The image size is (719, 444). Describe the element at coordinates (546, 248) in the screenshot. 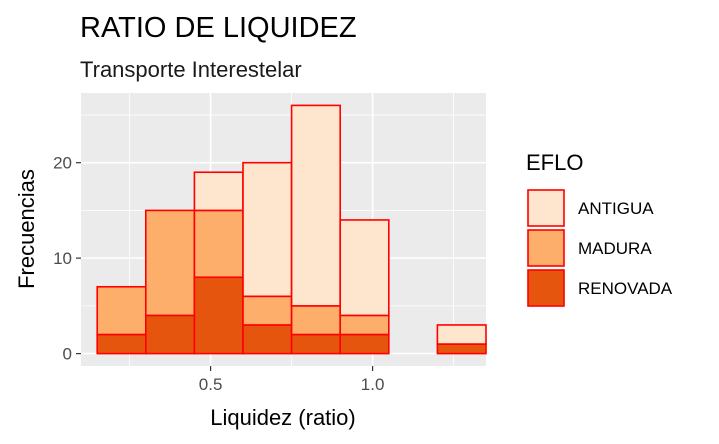

I see `legend-key-madura` at that location.